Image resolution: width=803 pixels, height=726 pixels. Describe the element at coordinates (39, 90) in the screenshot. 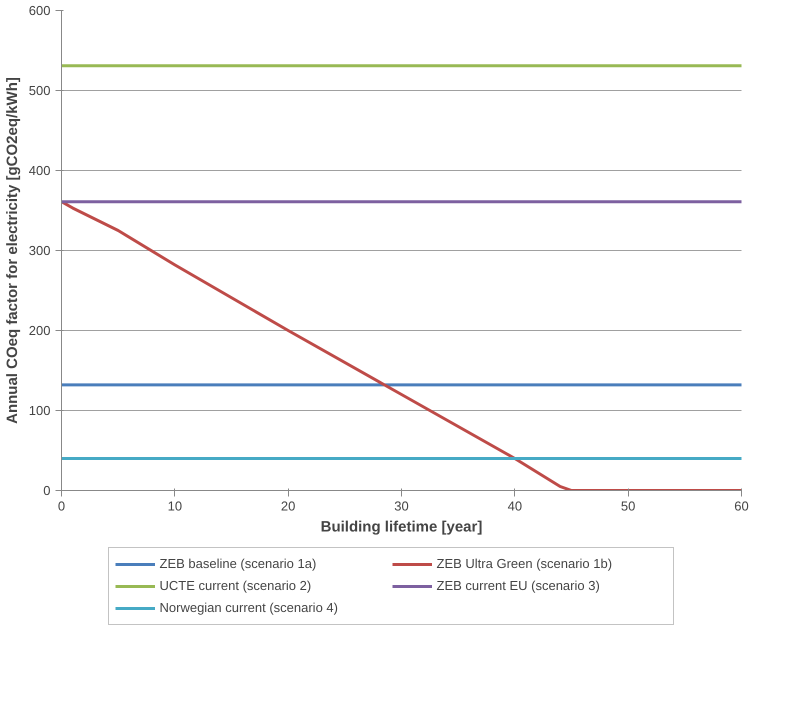

I see `y-tick-label: 500` at that location.